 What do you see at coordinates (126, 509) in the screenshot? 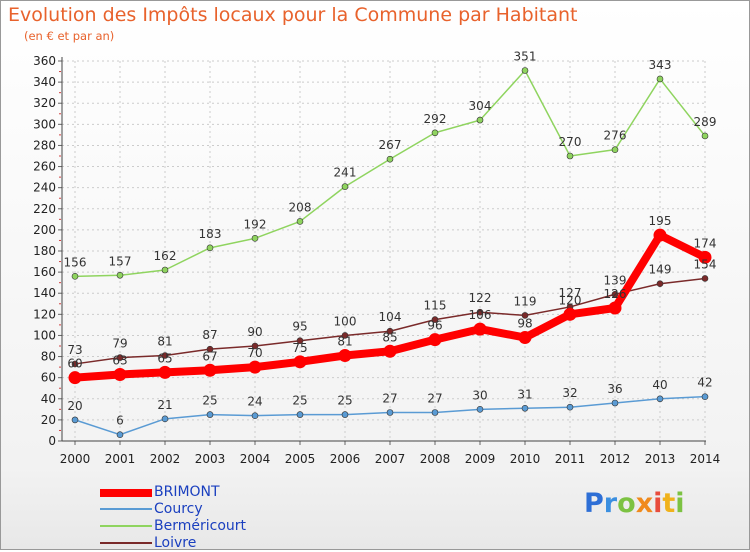
I see `legend-swatch-courcy` at bounding box center [126, 509].